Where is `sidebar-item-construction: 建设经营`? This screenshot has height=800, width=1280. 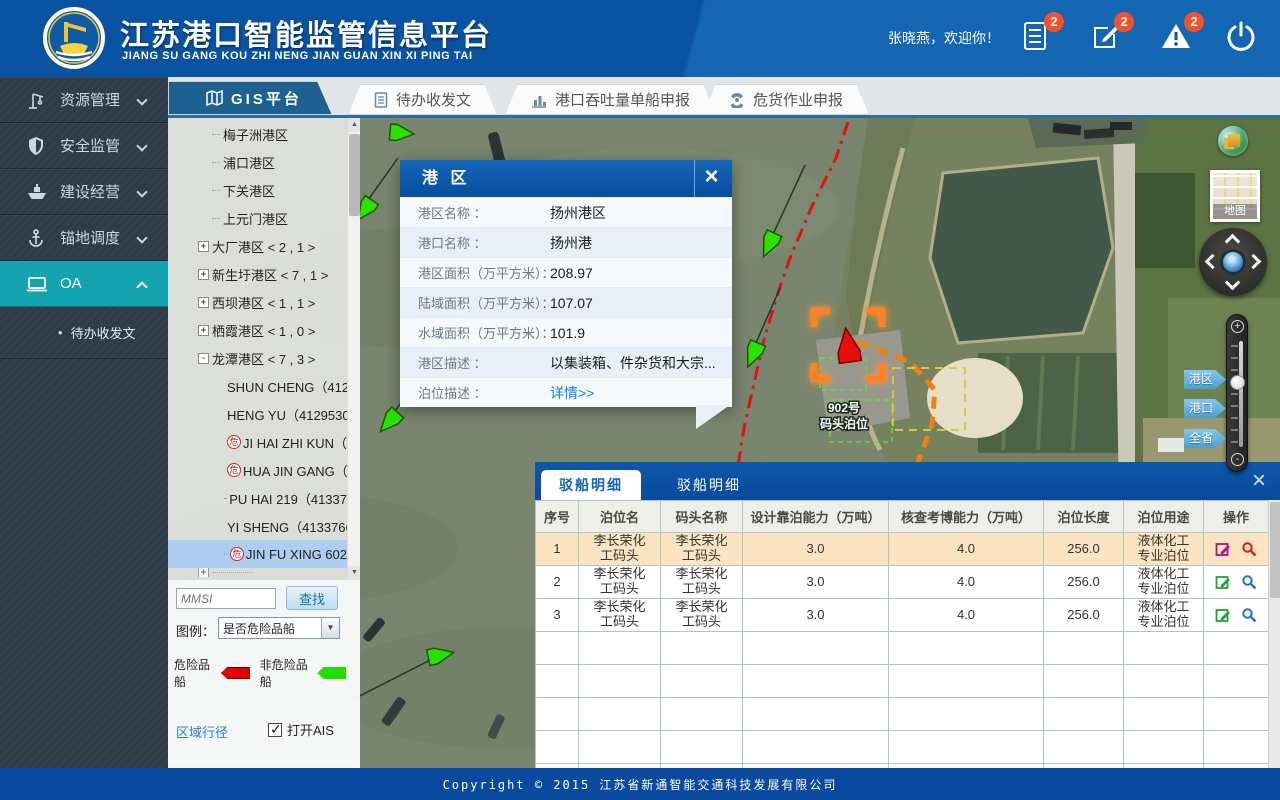 sidebar-item-construction: 建设经营 is located at coordinates (84, 192).